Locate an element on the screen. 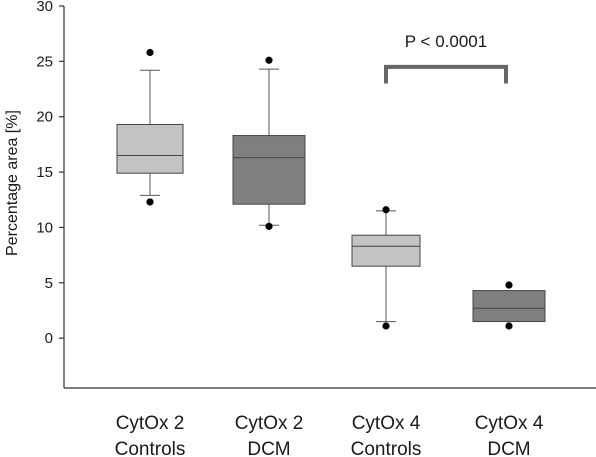 This screenshot has height=457, width=596. y-tick-label: 5 is located at coordinates (49, 283).